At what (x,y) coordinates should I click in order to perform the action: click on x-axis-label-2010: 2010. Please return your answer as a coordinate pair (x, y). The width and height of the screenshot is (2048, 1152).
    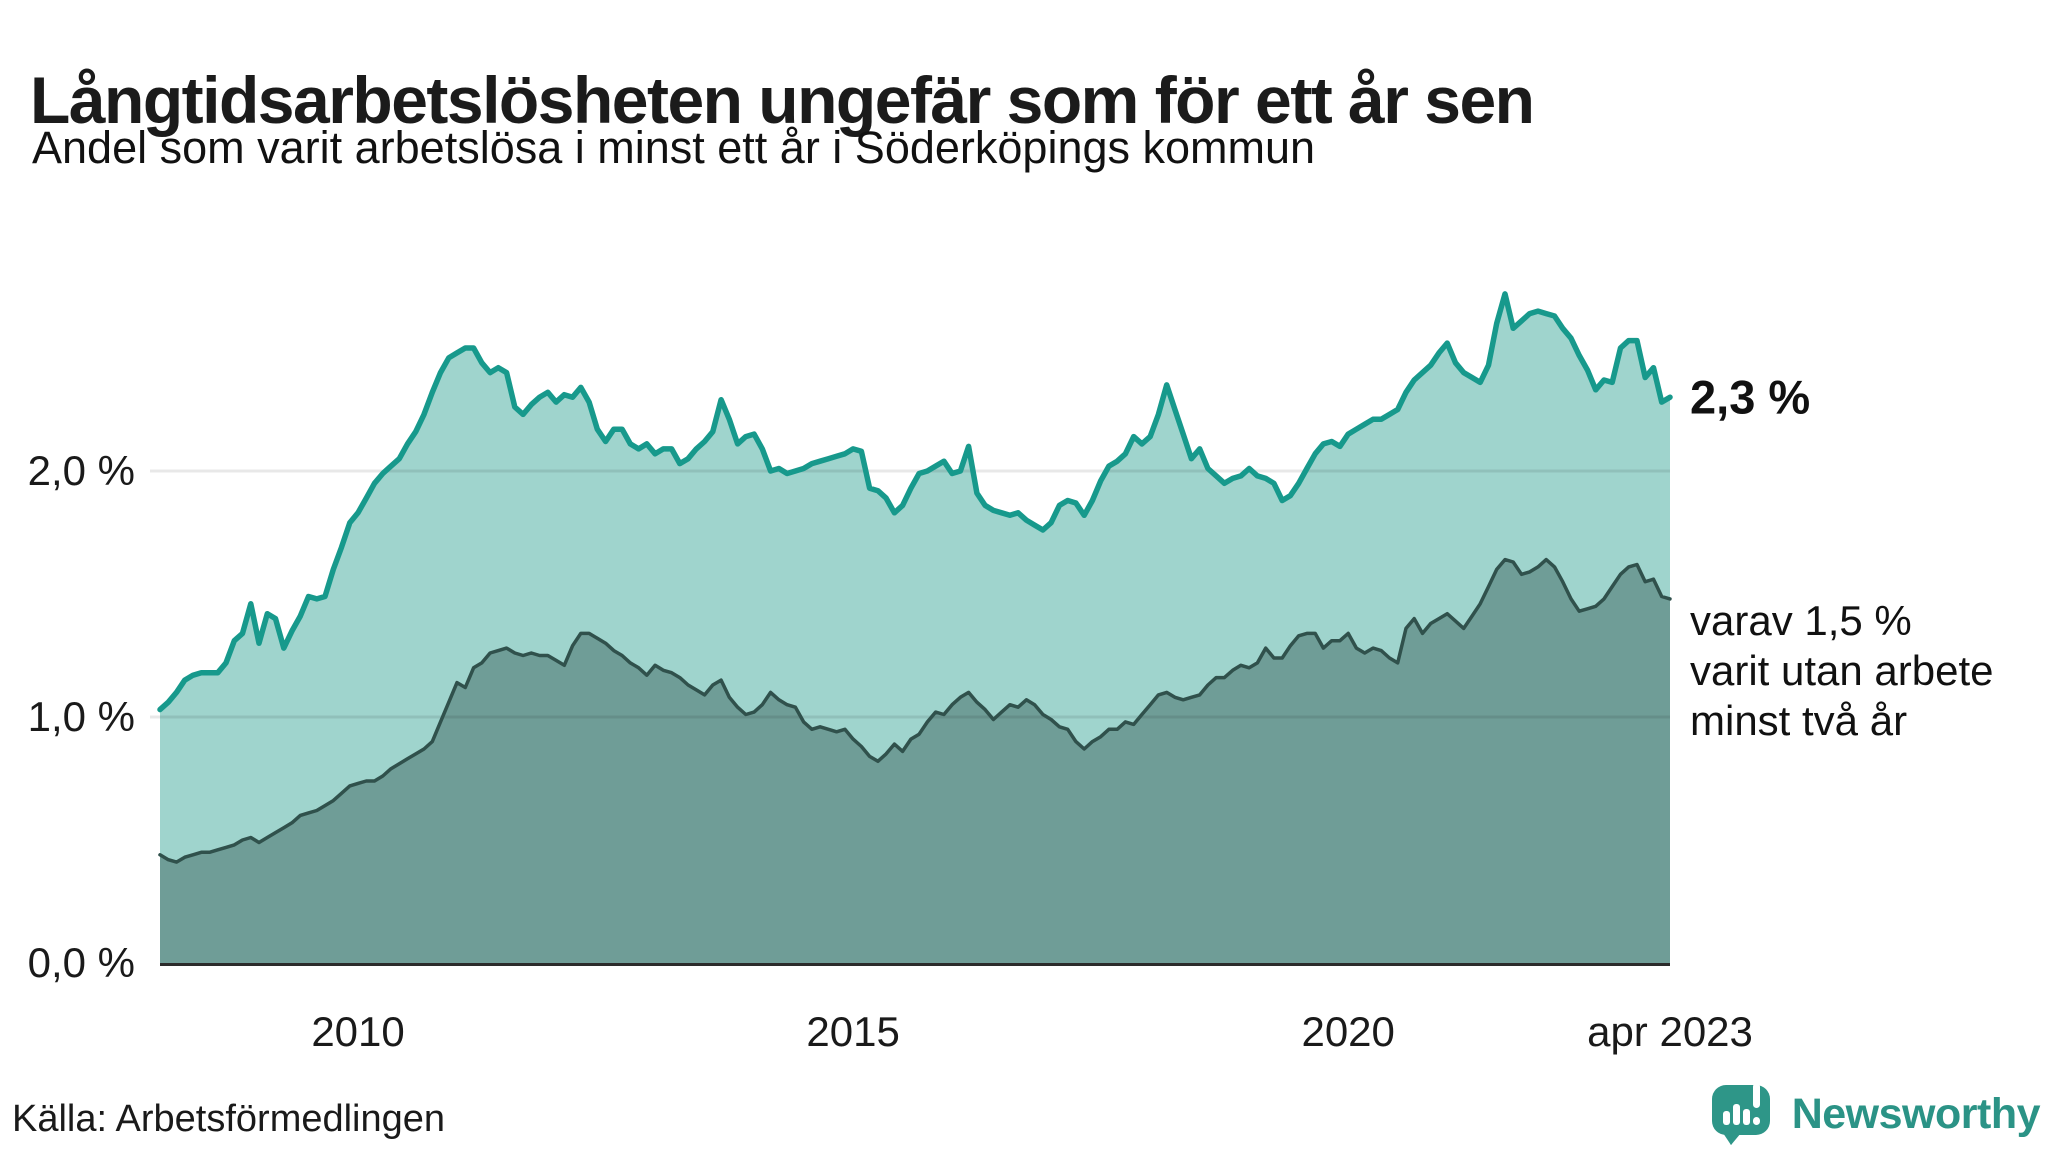
    Looking at the image, I should click on (358, 1031).